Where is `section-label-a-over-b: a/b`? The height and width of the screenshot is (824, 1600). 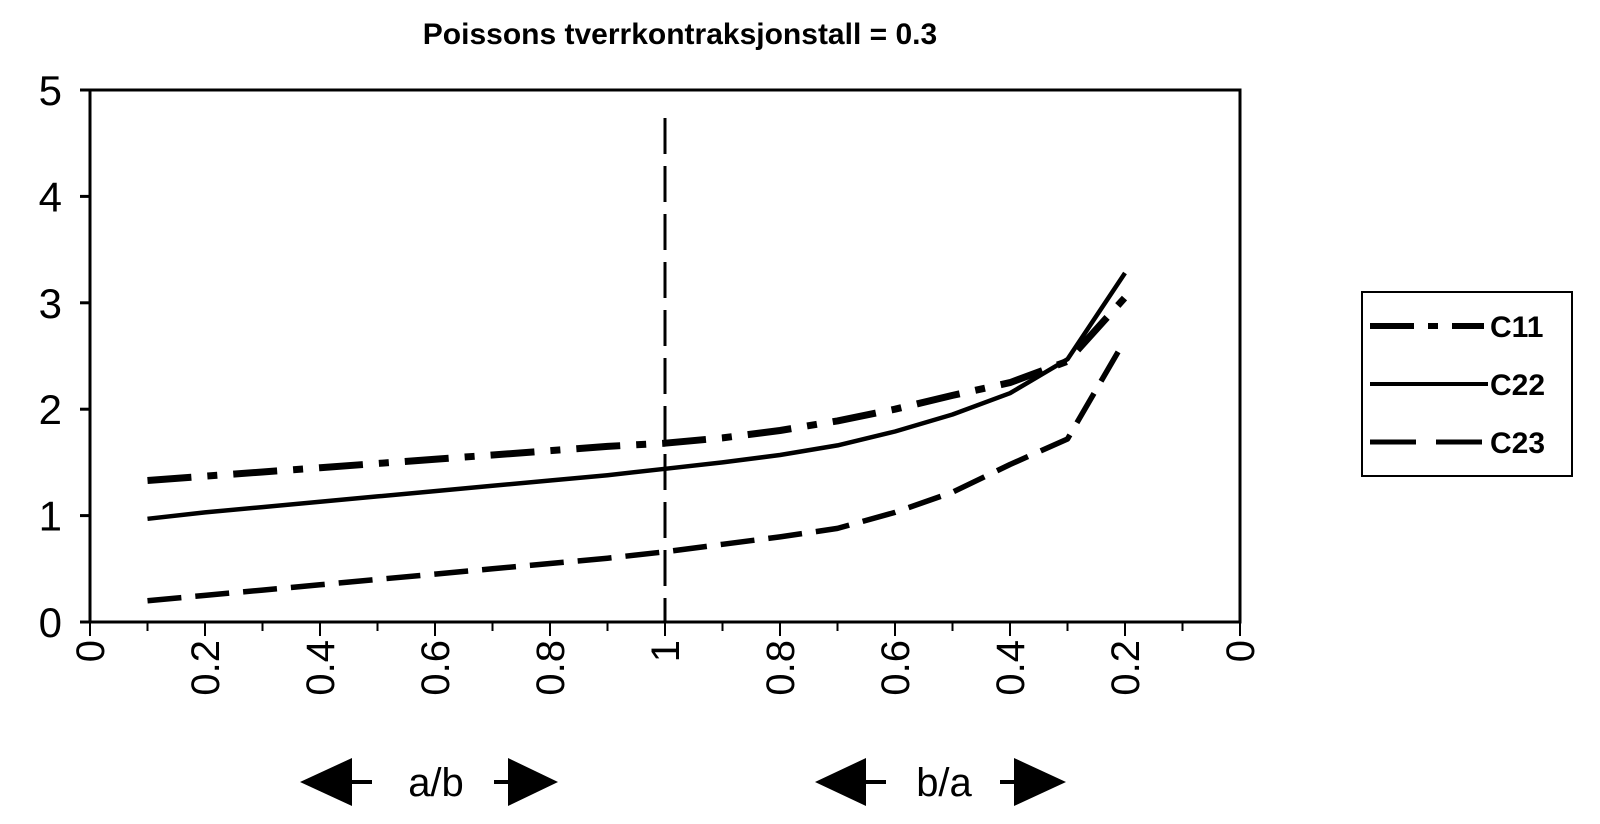
section-label-a-over-b: a/b is located at coordinates (436, 783).